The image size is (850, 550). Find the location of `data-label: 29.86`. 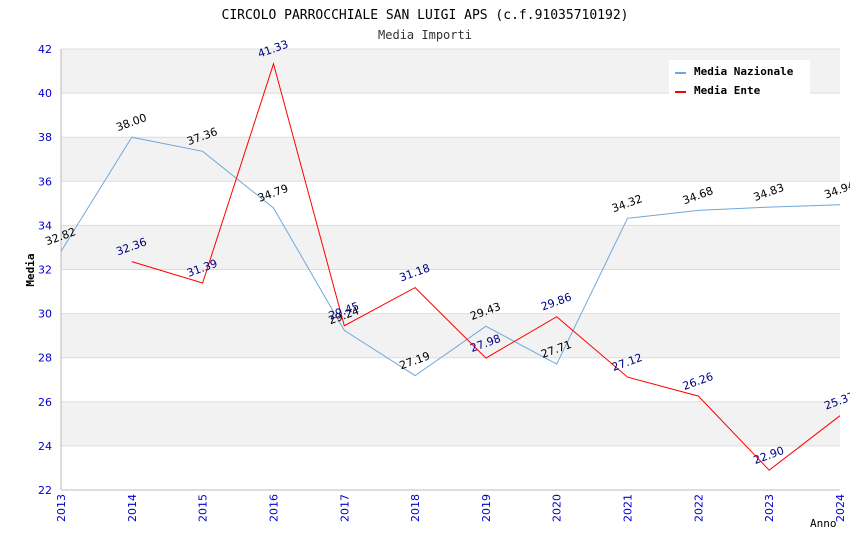

data-label: 29.86 is located at coordinates (556, 302).